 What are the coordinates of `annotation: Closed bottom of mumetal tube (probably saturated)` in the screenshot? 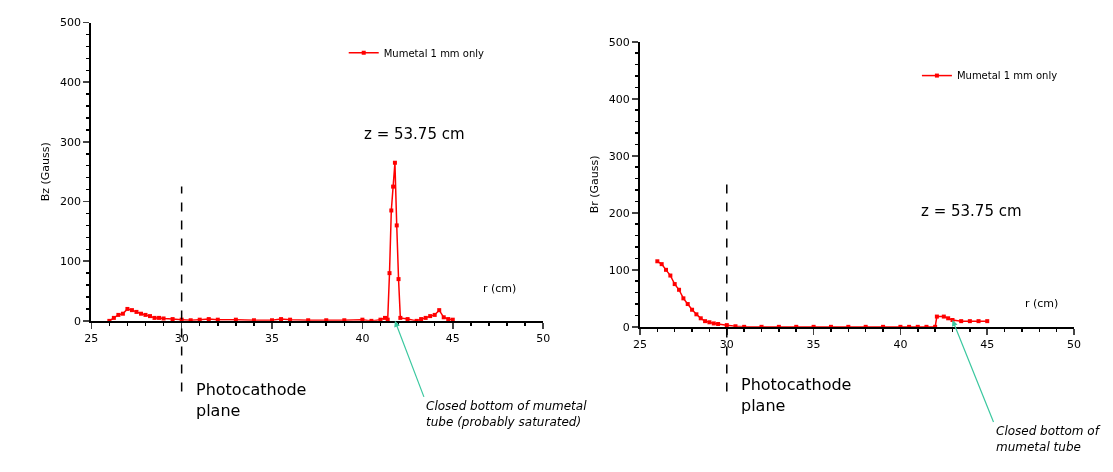 It's located at (507, 414).